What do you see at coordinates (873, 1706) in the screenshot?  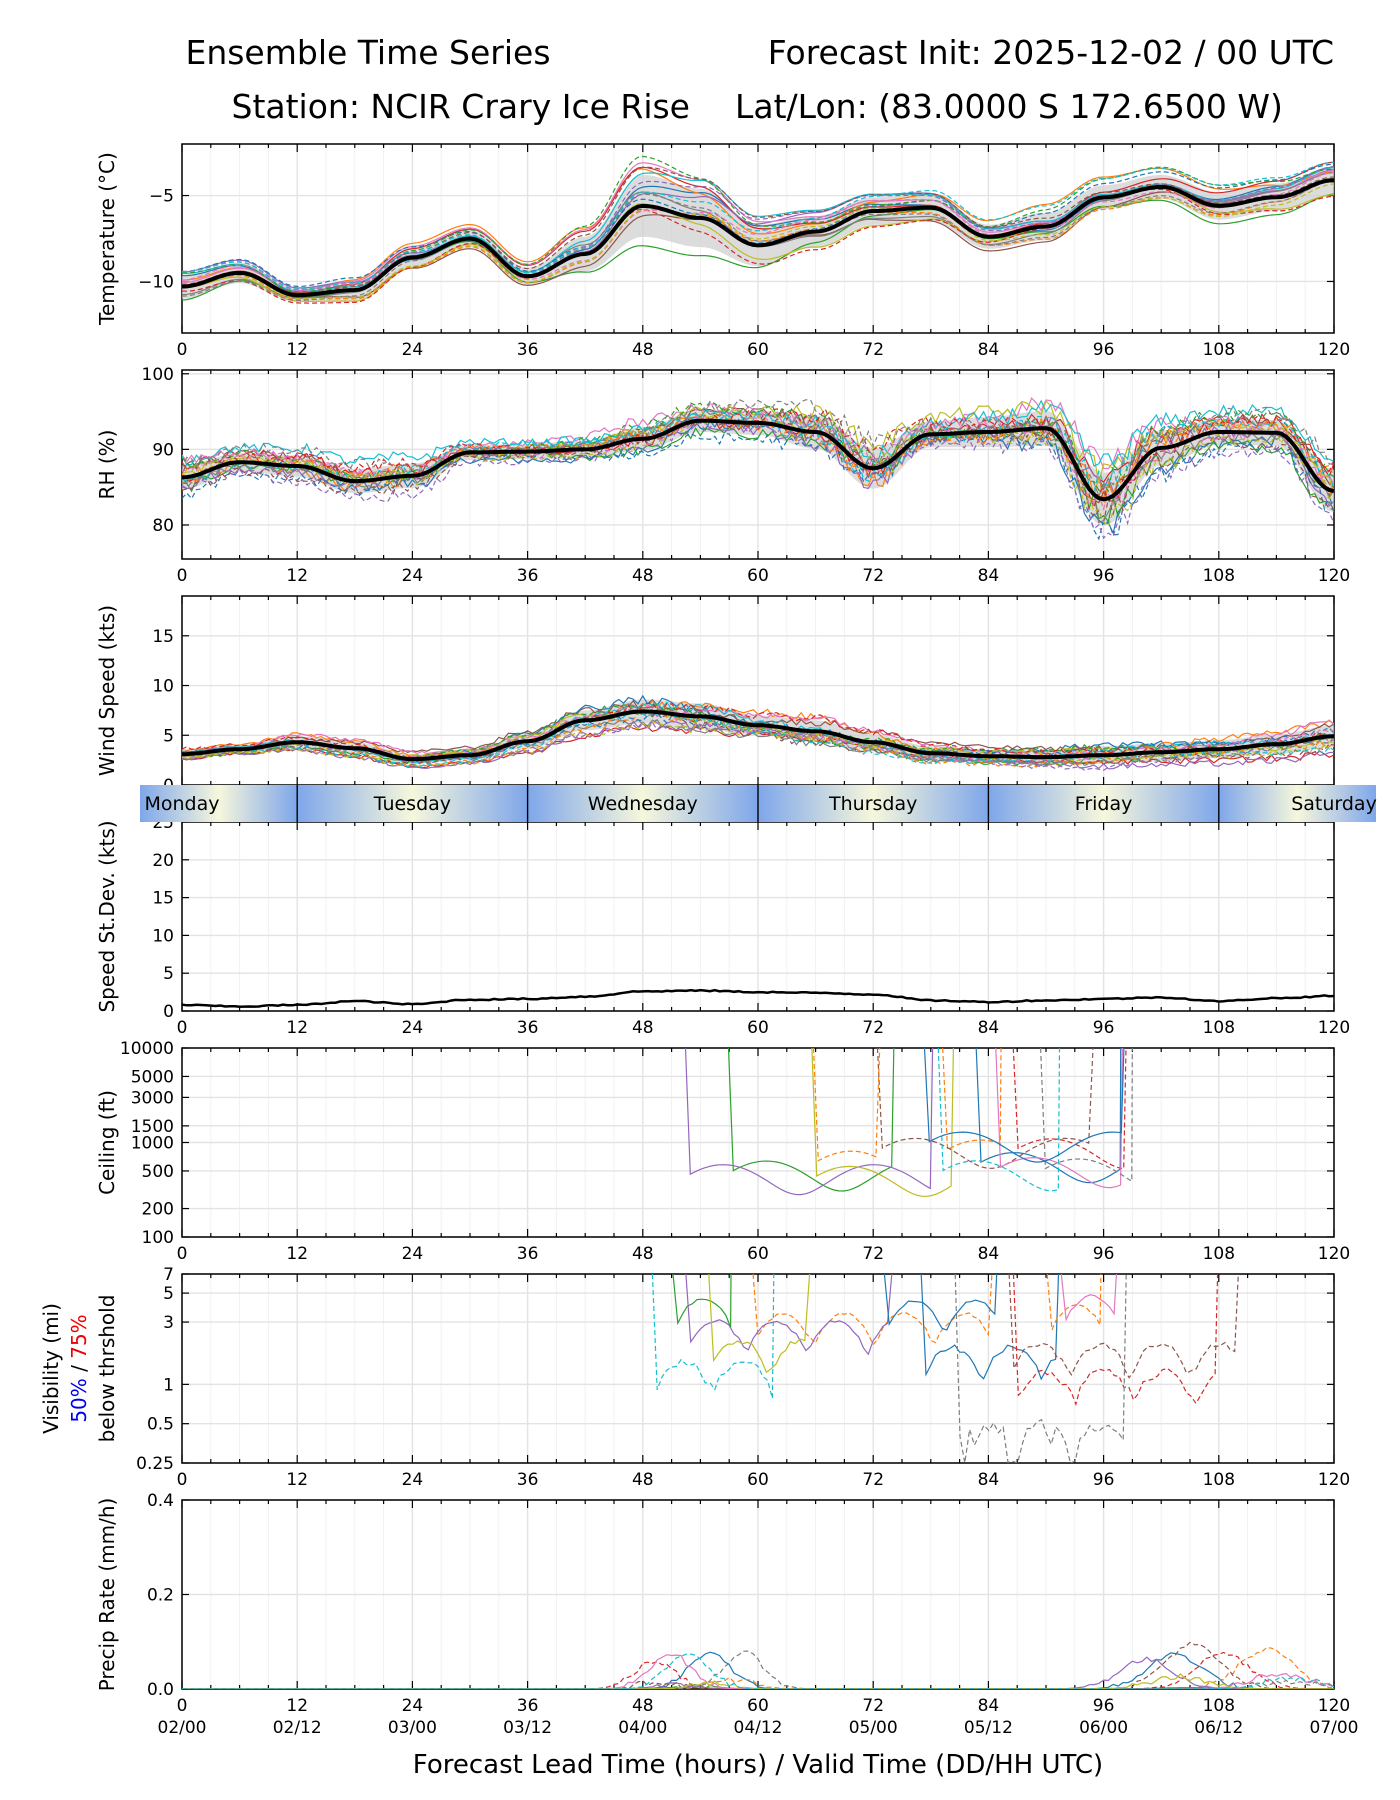 I see `x-tick-label: 72` at bounding box center [873, 1706].